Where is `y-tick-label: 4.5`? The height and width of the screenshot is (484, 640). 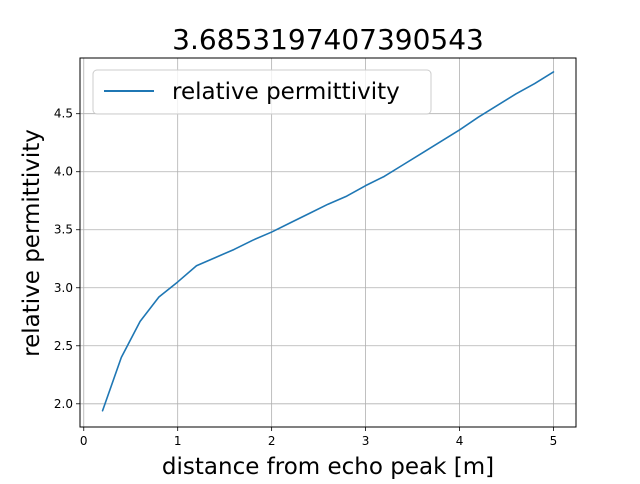 y-tick-label: 4.5 is located at coordinates (63, 114).